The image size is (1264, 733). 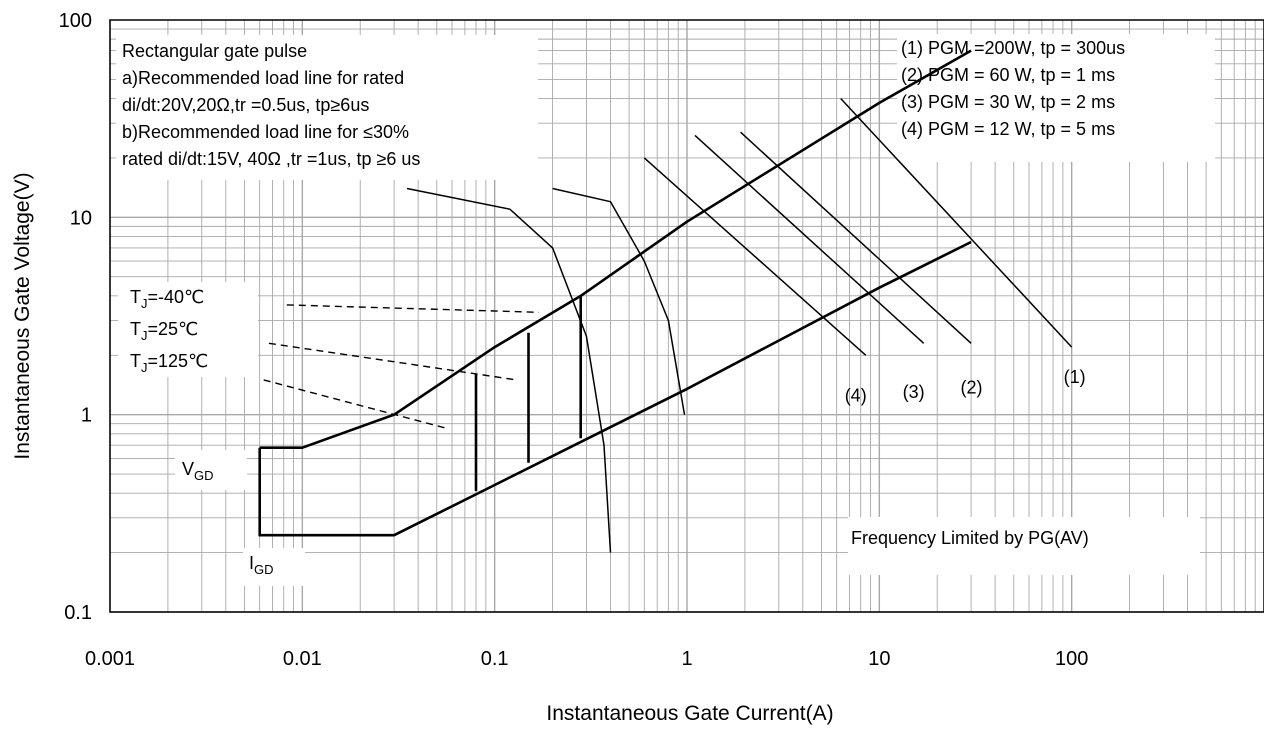 I want to click on x-axis-title: Instantaneous Gate Current(A), so click(x=689, y=713).